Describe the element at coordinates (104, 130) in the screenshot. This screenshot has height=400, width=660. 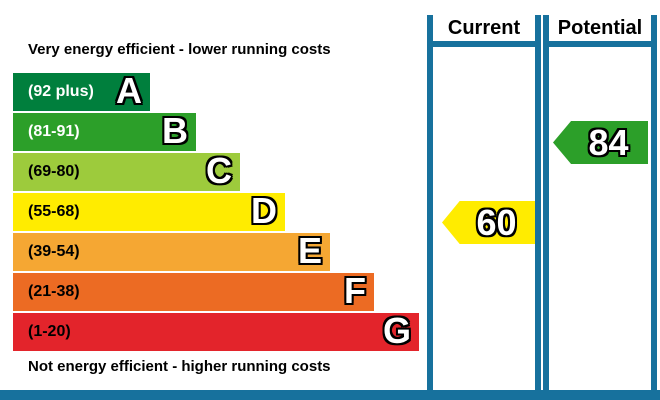
I see `band-b: (81-91) B` at that location.